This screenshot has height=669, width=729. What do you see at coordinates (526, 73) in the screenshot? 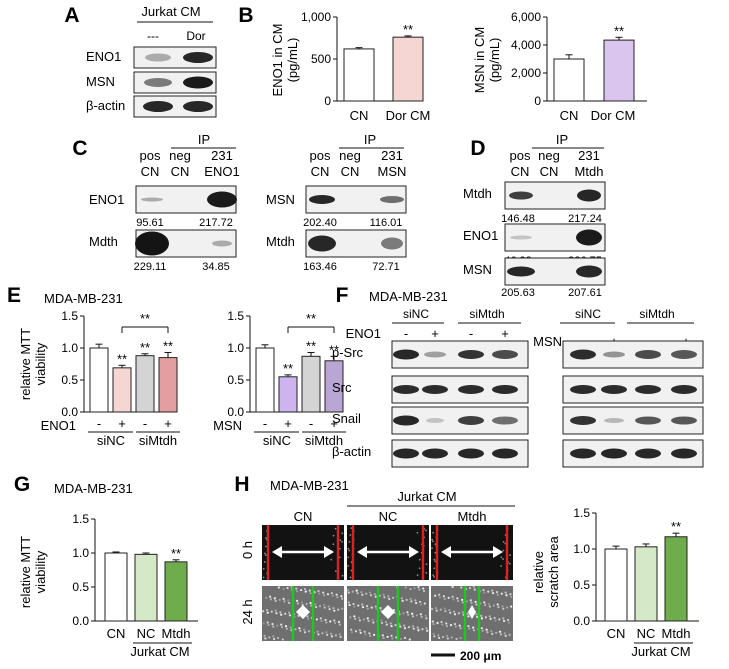
I see `chart-b2-tick-label: 2,000` at bounding box center [526, 73].